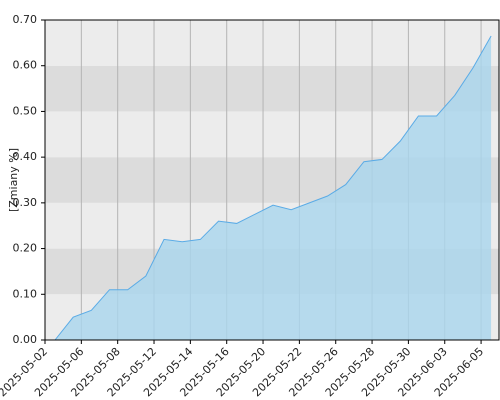  Describe the element at coordinates (25, 339) in the screenshot. I see `y-tick-label: 0.00` at that location.